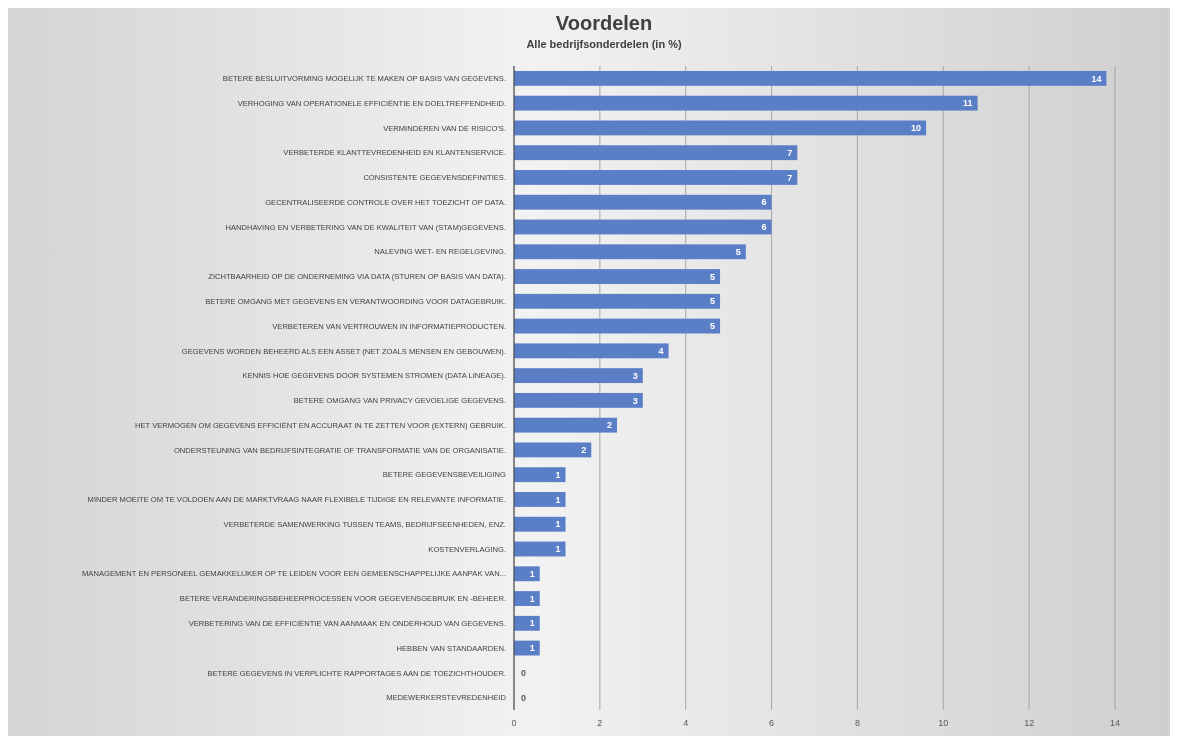 The height and width of the screenshot is (744, 1178). Describe the element at coordinates (686, 723) in the screenshot. I see `x-tick-label: 4` at that location.